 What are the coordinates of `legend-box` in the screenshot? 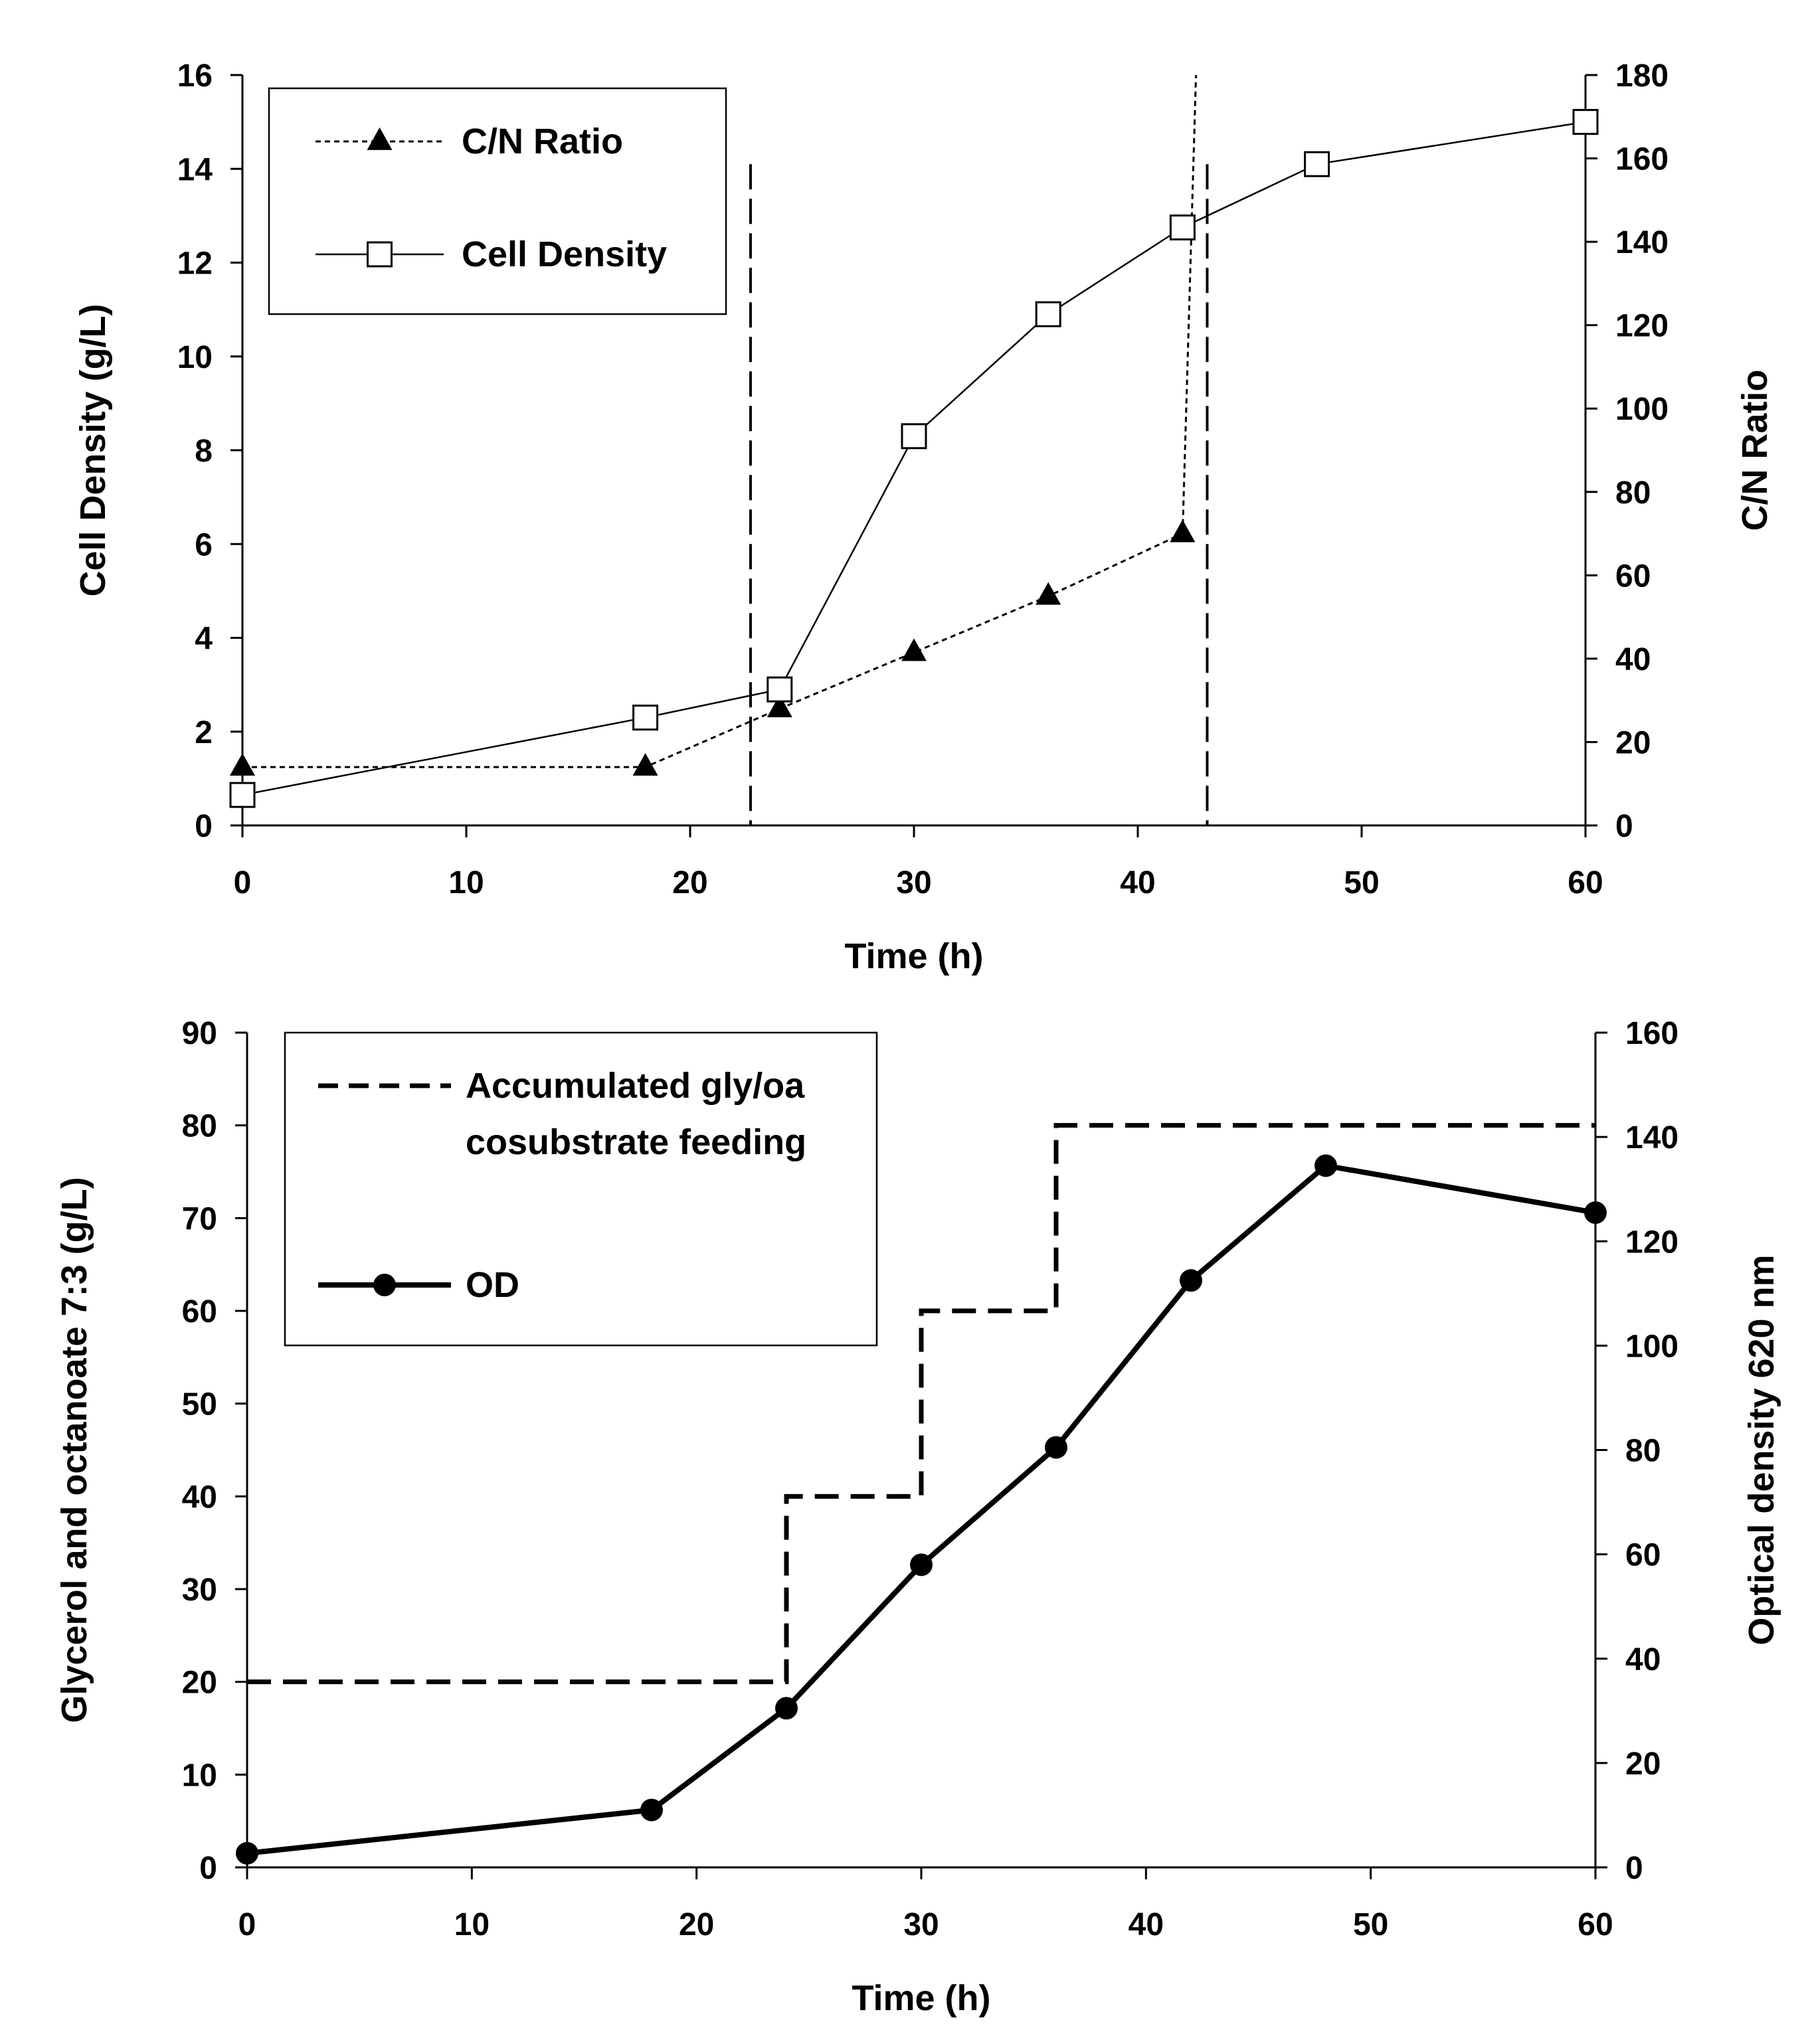 It's located at (497, 201).